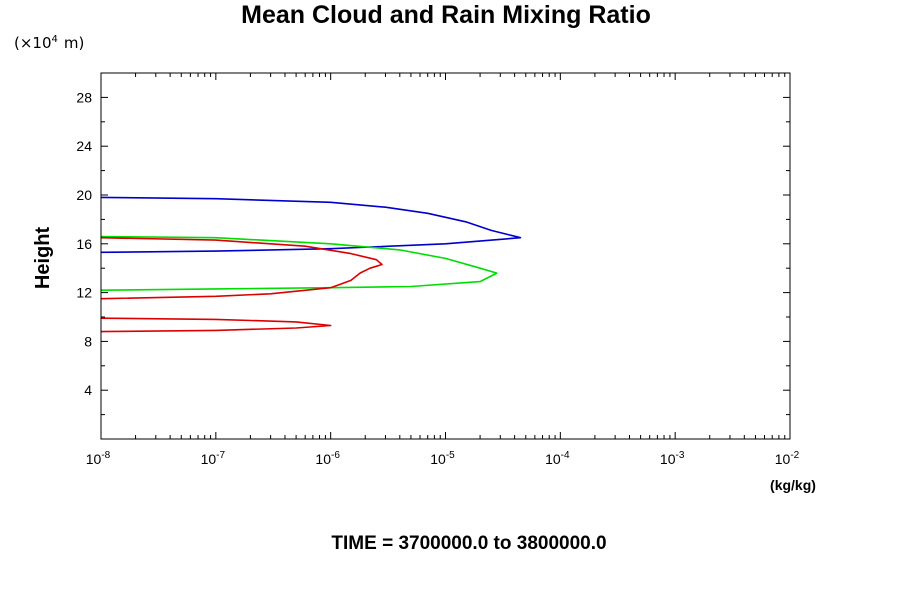 The width and height of the screenshot is (900, 600). I want to click on y-tick-labels: 4 8 12 16 20 24 28, so click(84, 243).